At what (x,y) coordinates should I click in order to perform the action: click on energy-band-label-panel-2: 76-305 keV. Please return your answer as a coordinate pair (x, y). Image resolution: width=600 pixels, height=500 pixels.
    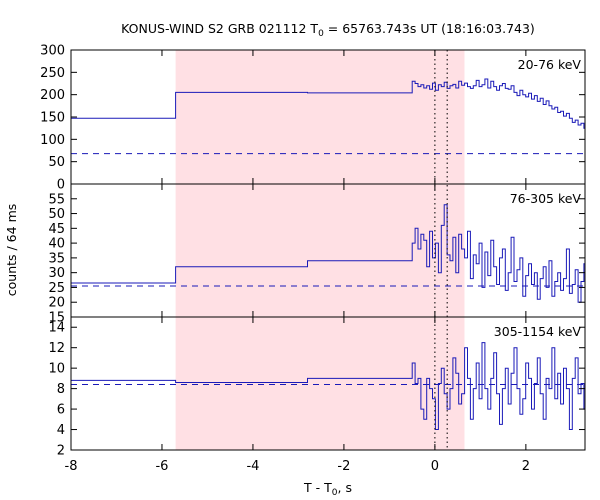
    Looking at the image, I should click on (546, 198).